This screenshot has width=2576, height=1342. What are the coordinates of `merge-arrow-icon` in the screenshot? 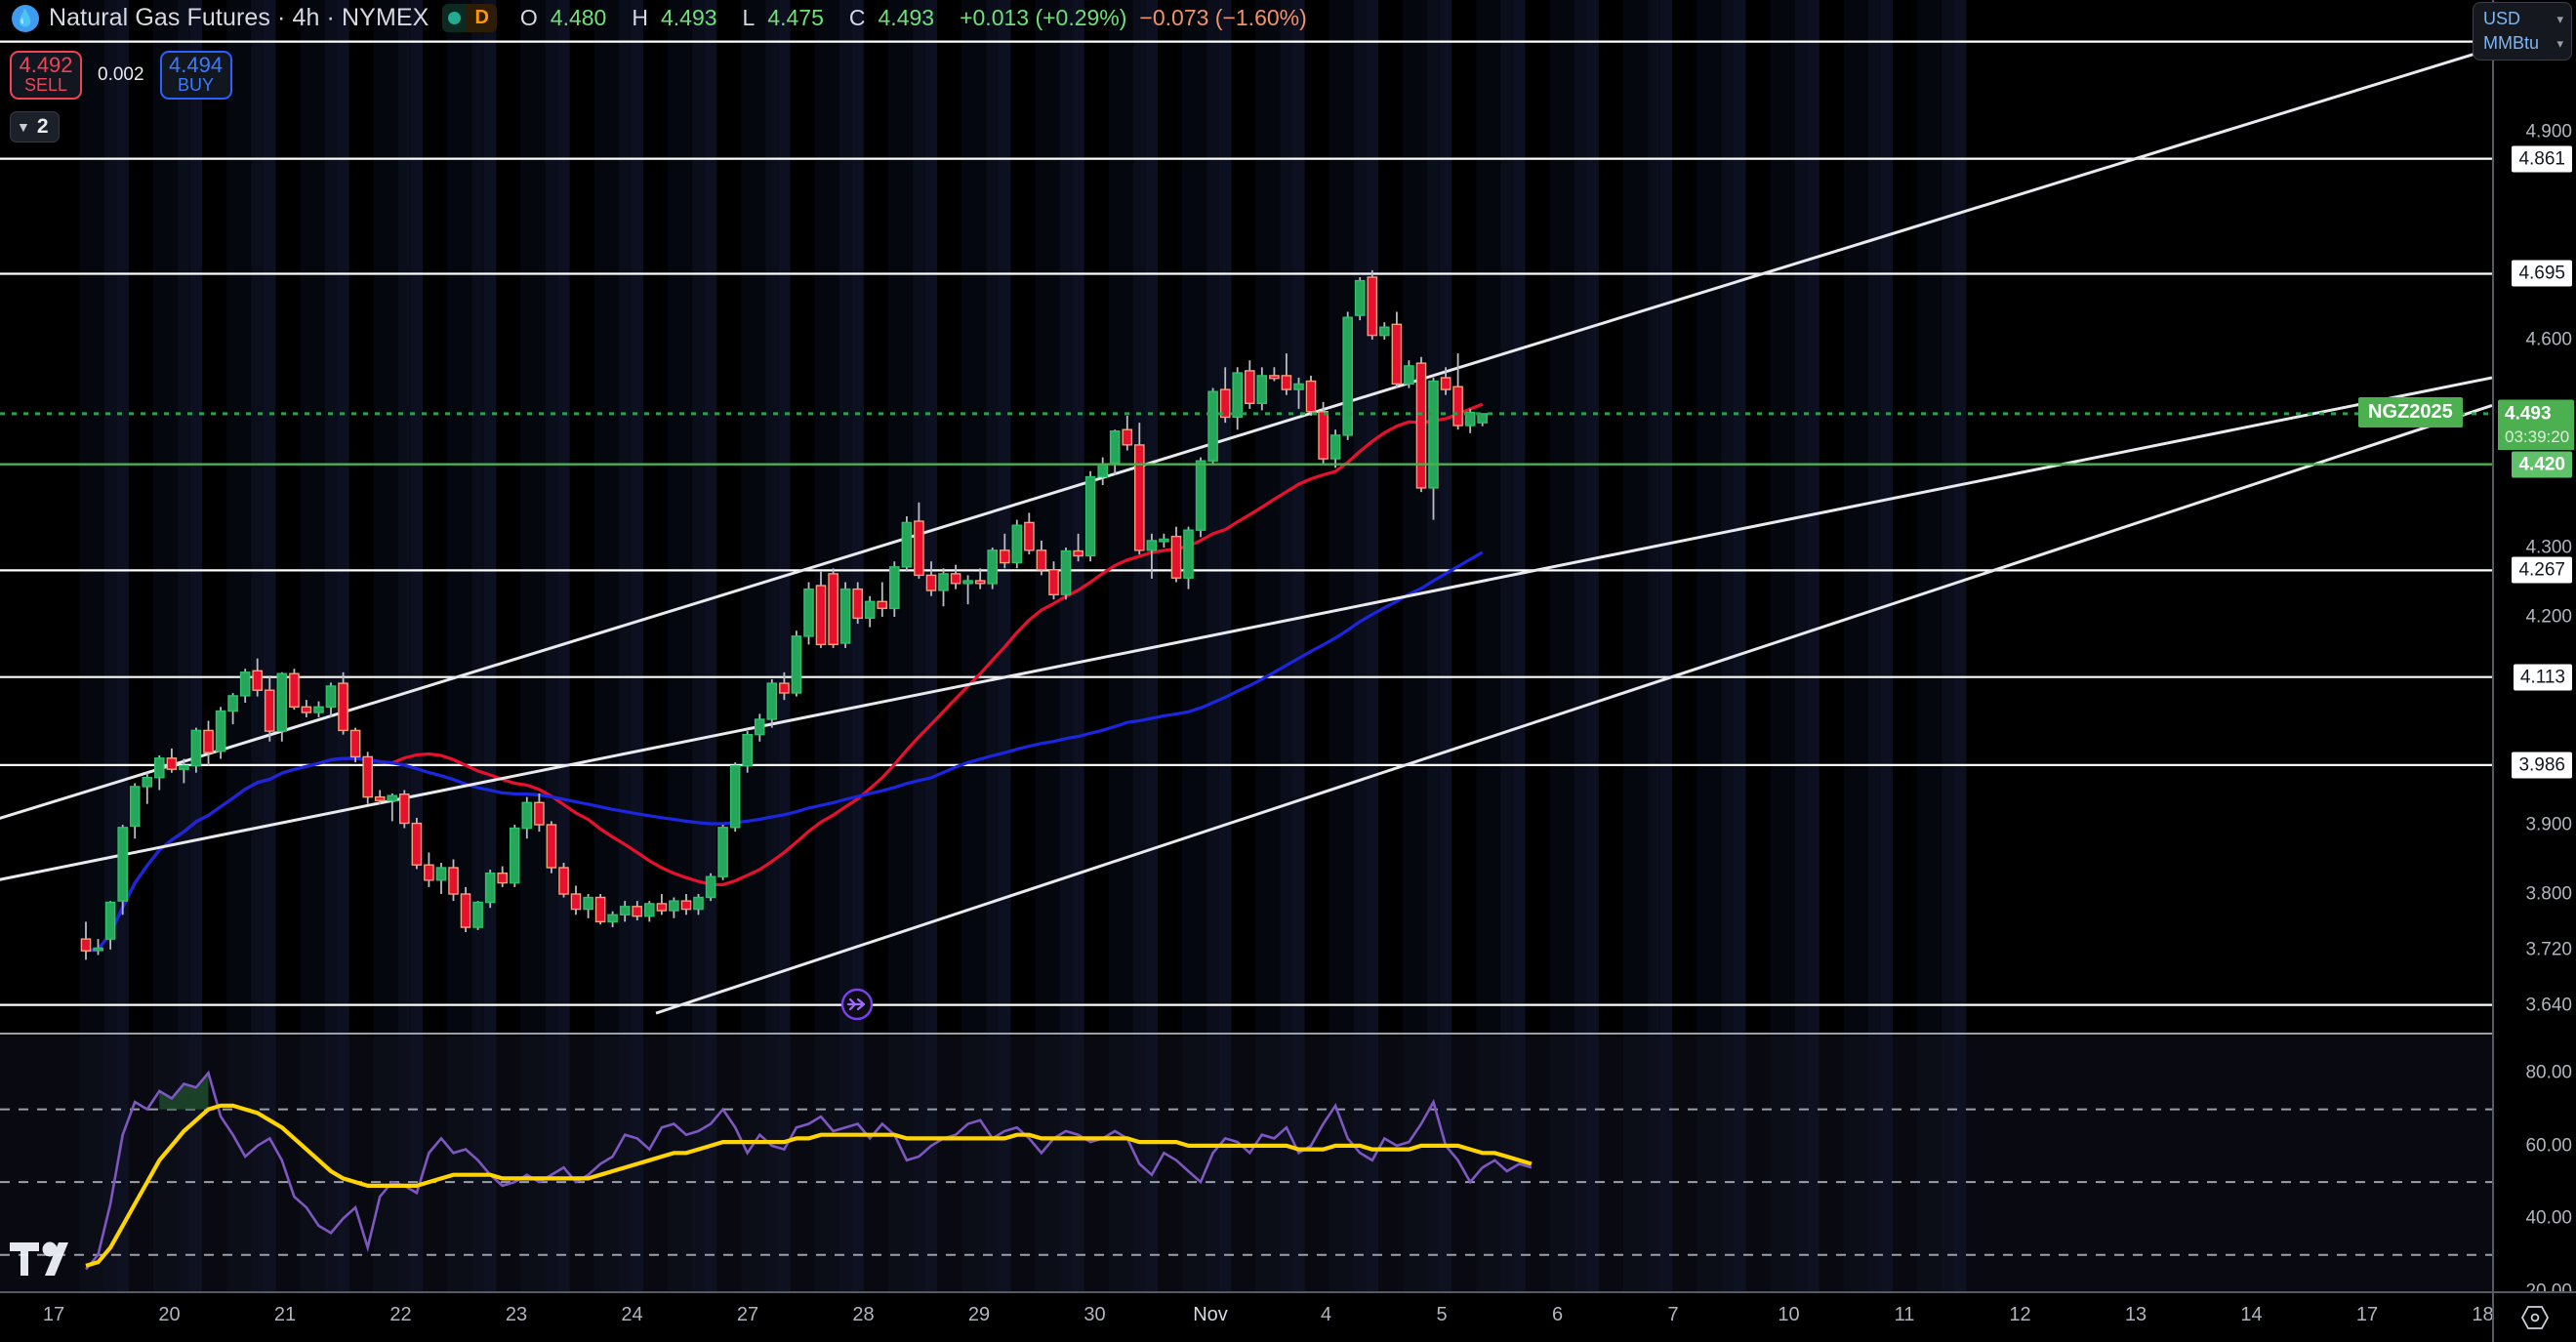 It's located at (857, 1004).